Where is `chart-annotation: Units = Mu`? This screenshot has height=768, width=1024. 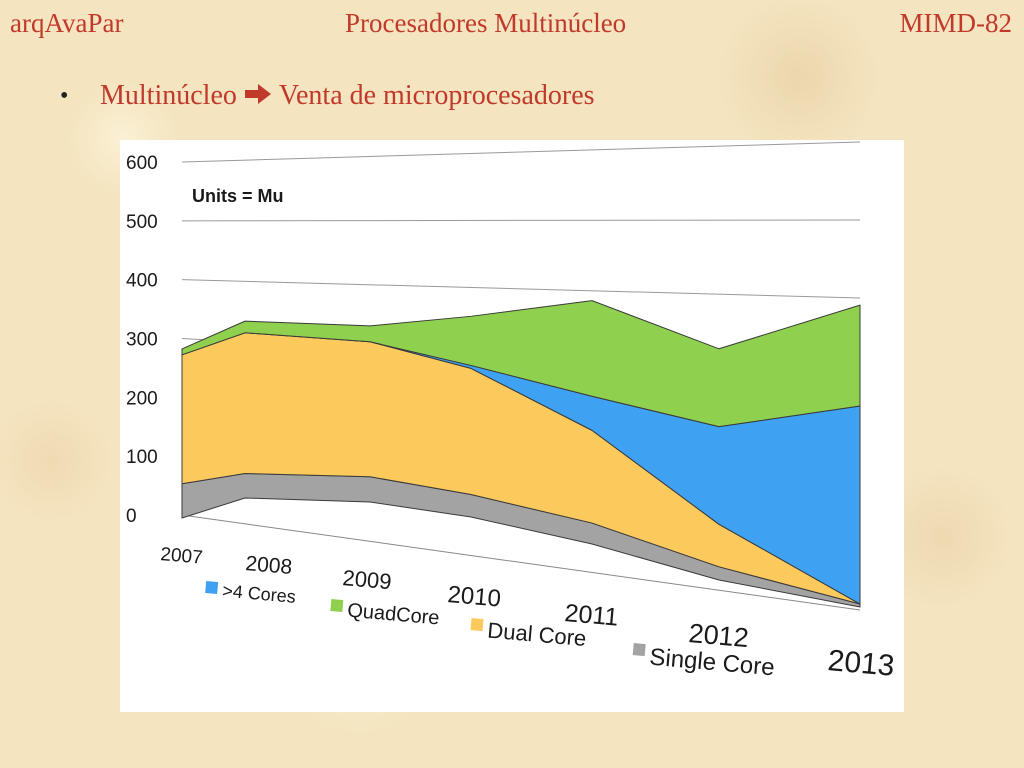 chart-annotation: Units = Mu is located at coordinates (238, 196).